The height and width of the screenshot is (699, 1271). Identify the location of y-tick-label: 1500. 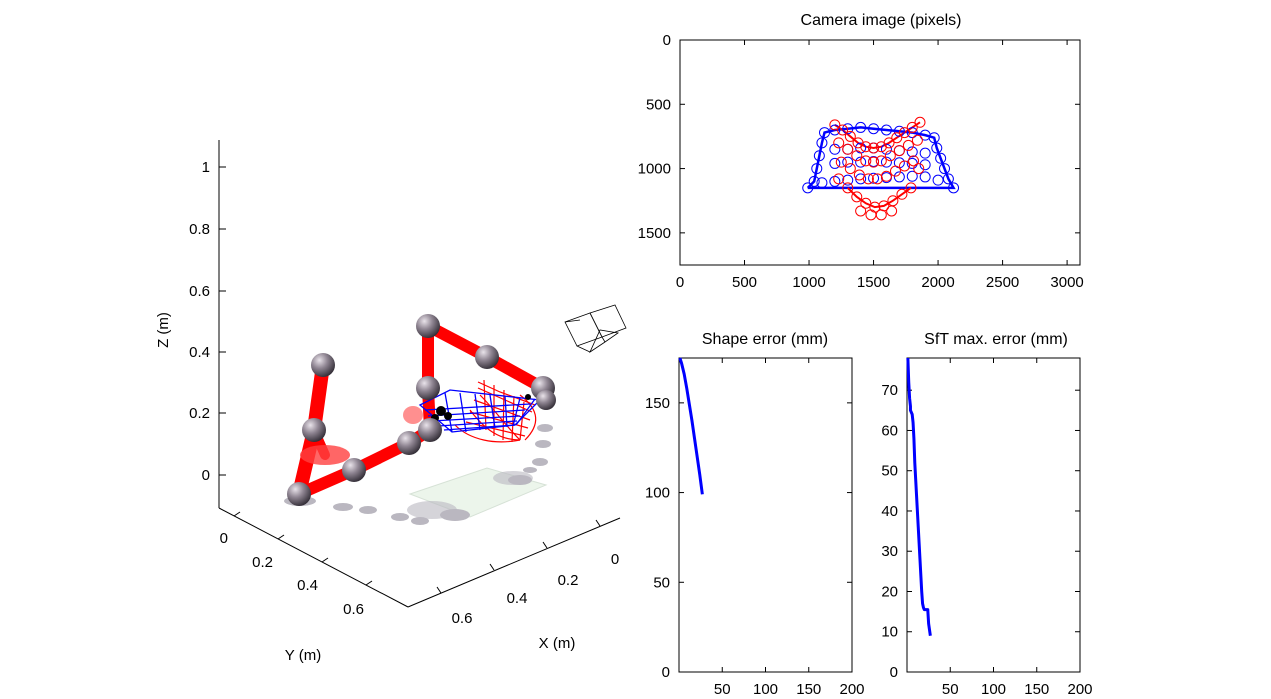
(654, 233).